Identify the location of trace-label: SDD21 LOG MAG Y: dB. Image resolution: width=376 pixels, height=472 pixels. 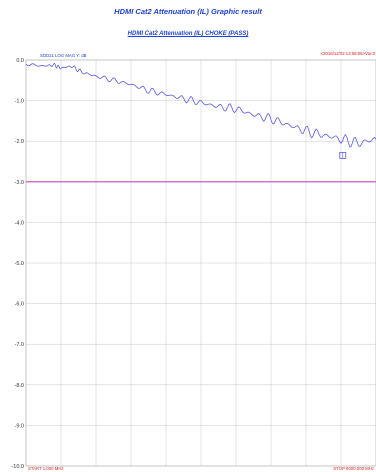
(63, 55).